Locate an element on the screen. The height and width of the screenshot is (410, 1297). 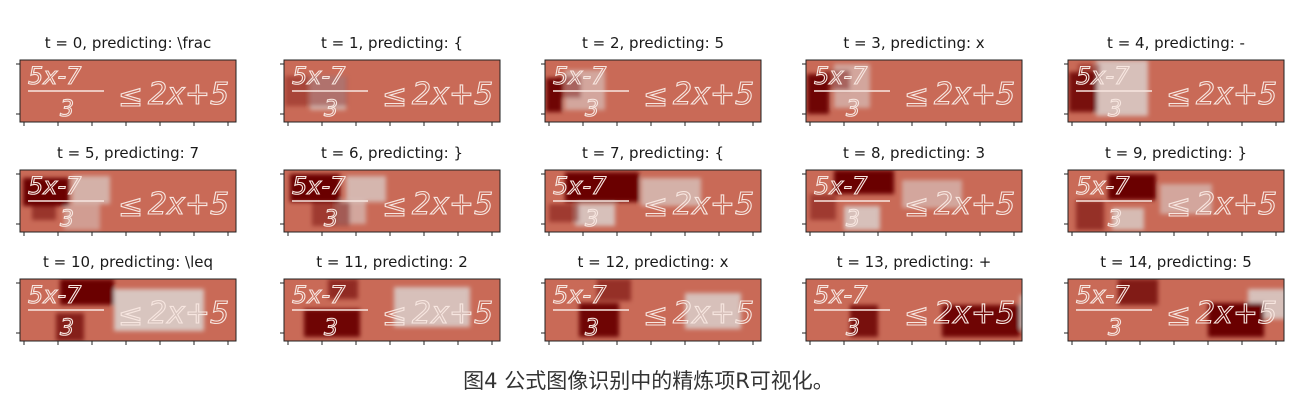
panel-title: t = 8, predicting: 3 is located at coordinates (914, 153).